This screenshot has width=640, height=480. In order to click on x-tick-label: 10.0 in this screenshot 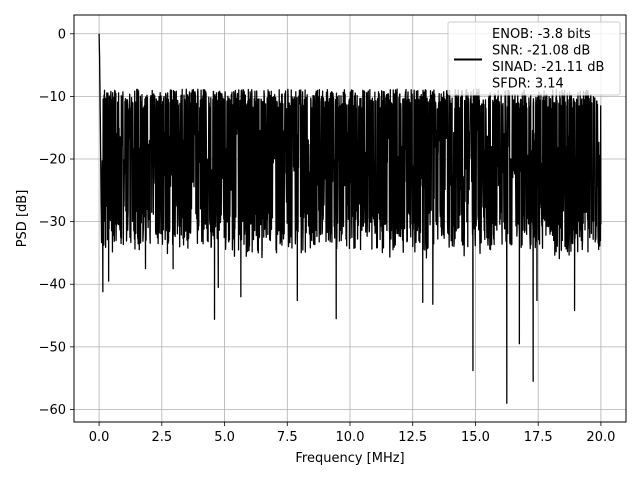, I will do `click(350, 437)`.